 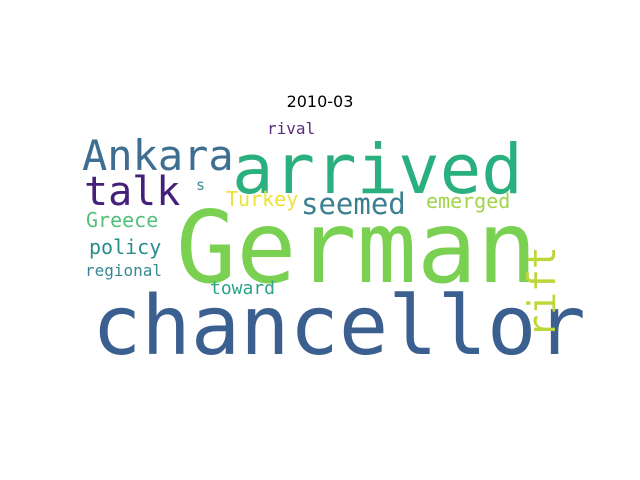 What do you see at coordinates (353, 204) in the screenshot?
I see `word-seemed: seemed` at bounding box center [353, 204].